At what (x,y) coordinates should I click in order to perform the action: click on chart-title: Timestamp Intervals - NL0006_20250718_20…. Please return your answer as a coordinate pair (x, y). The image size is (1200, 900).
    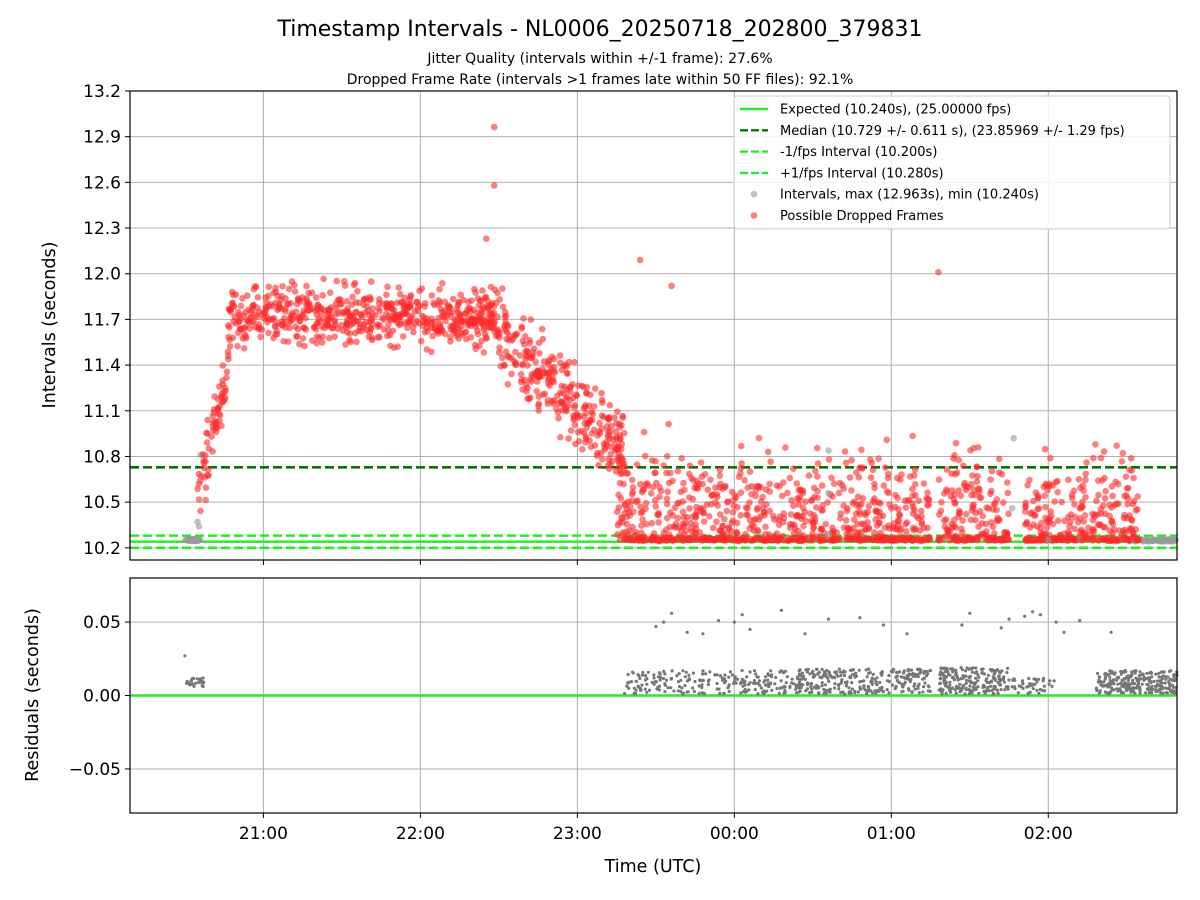
    Looking at the image, I should click on (599, 29).